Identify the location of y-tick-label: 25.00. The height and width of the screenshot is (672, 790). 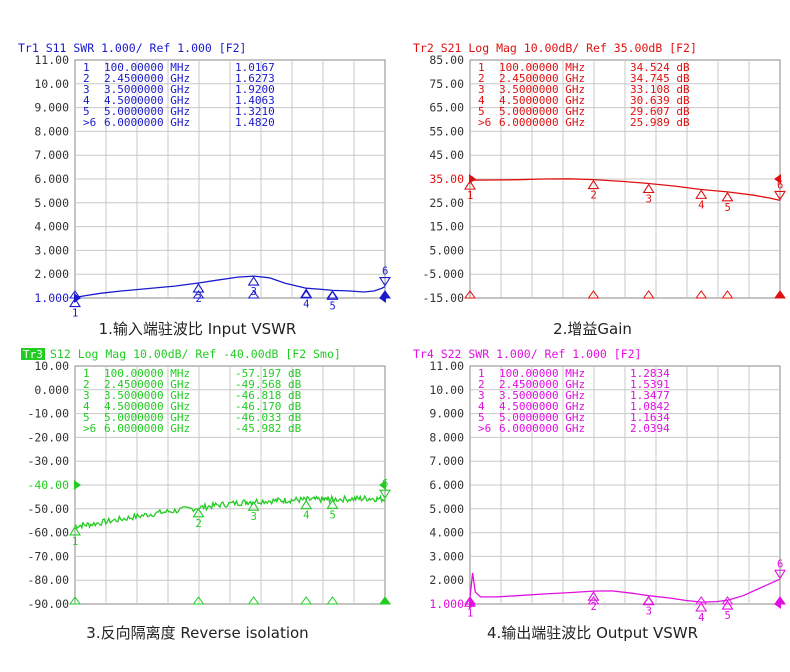
(446, 203).